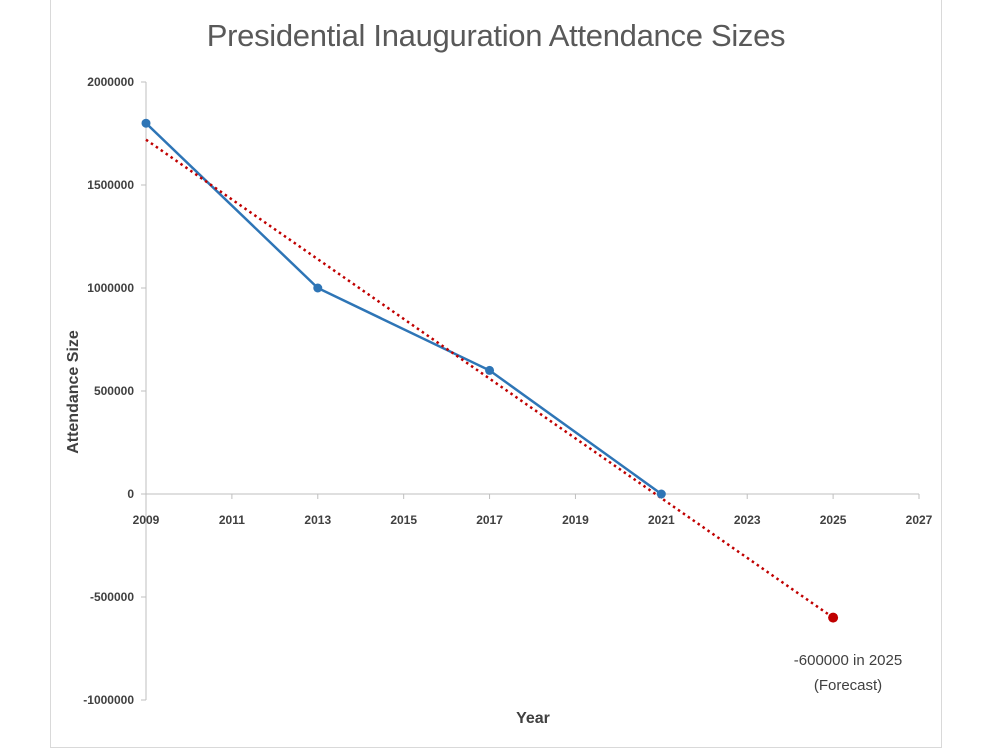 Image resolution: width=1000 pixels, height=750 pixels. Describe the element at coordinates (146, 520) in the screenshot. I see `x-tick-label: 2009` at that location.